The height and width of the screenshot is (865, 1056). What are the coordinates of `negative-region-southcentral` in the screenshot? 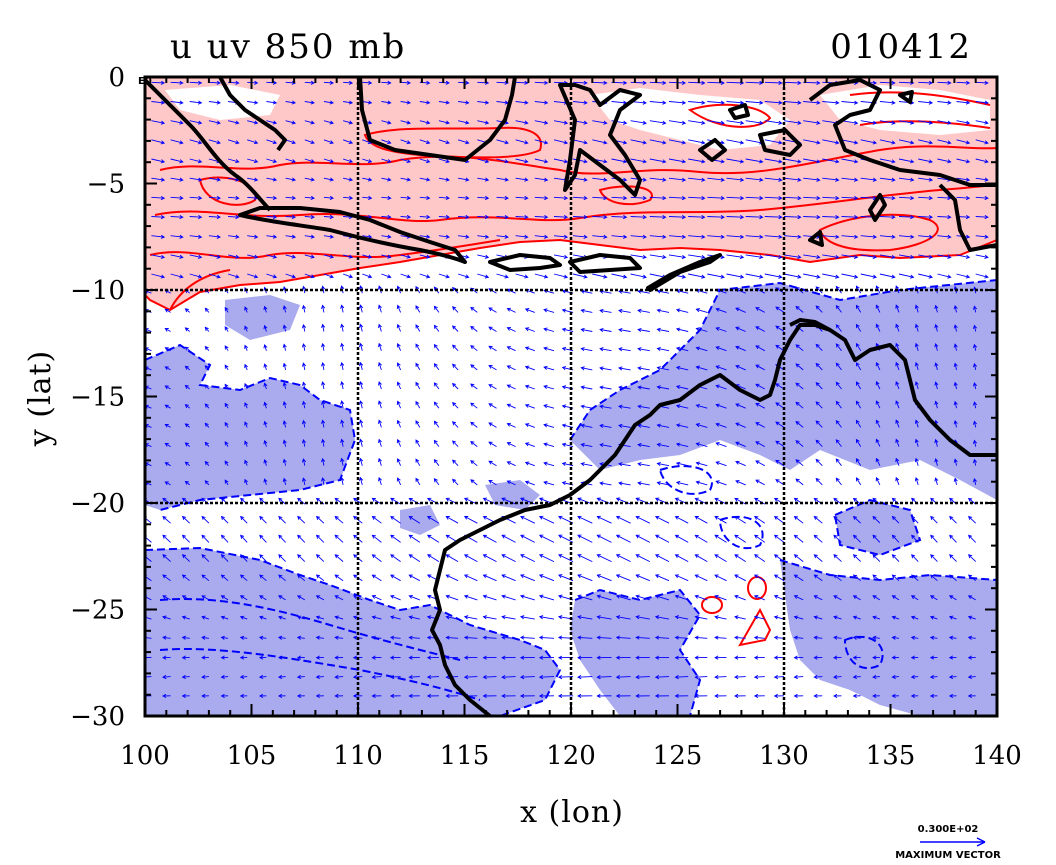 It's located at (635, 653).